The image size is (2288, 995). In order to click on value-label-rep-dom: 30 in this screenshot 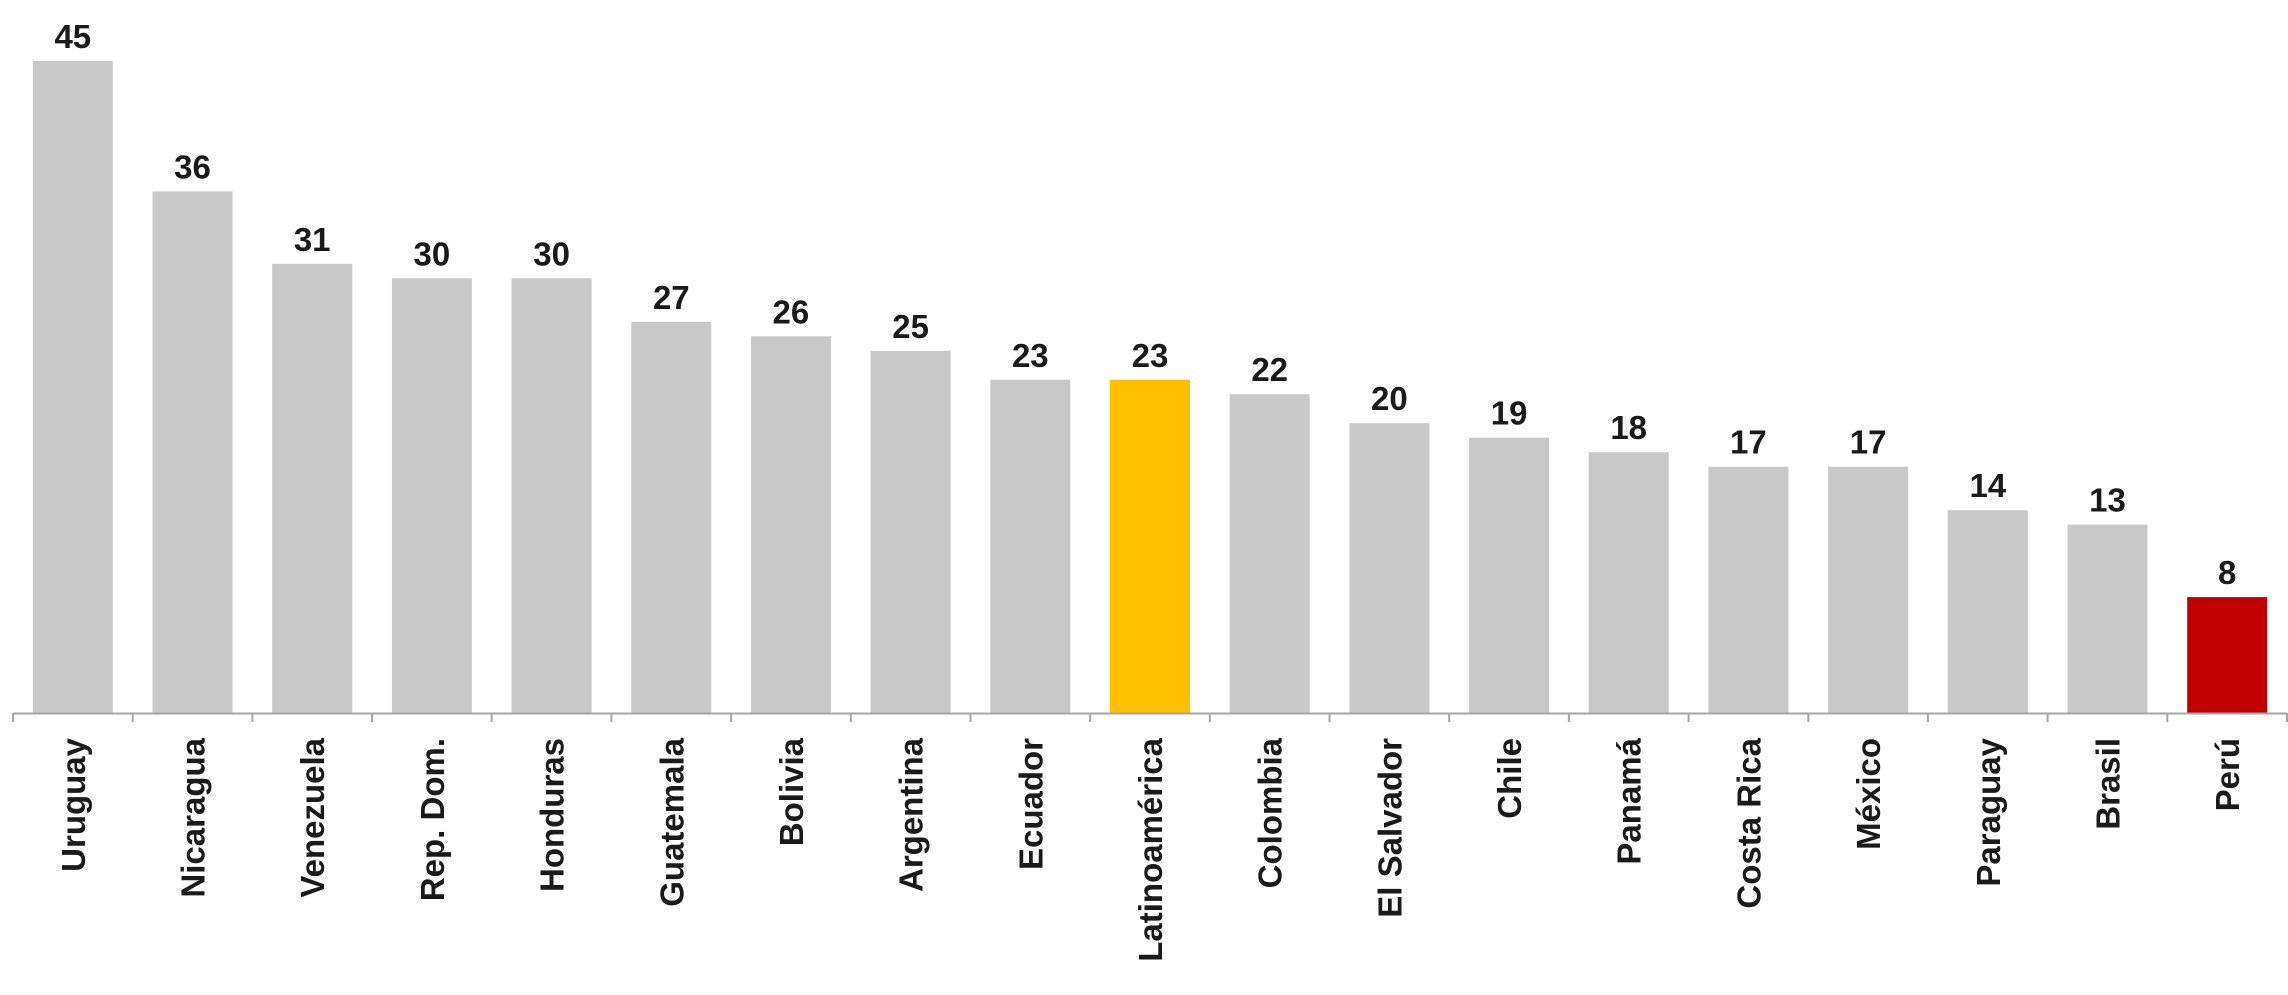, I will do `click(432, 253)`.